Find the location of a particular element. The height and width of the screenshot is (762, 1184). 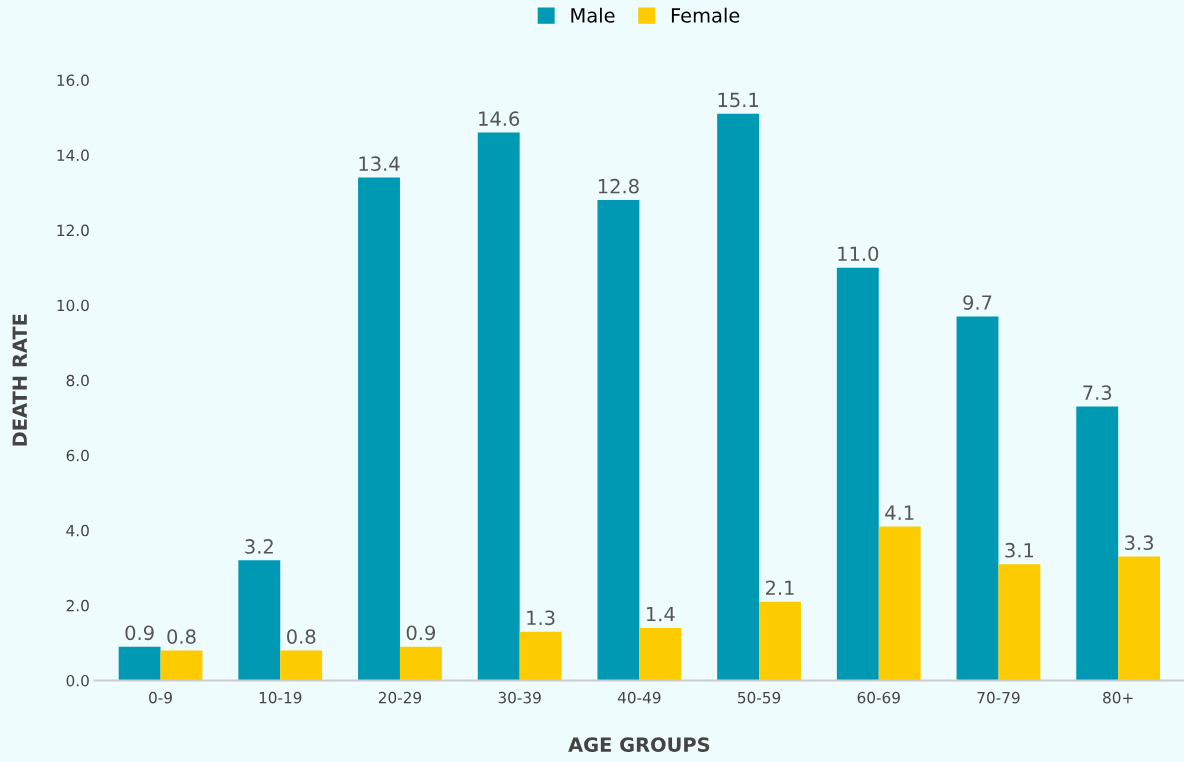

x-tick-label: 70-79 is located at coordinates (998, 697).